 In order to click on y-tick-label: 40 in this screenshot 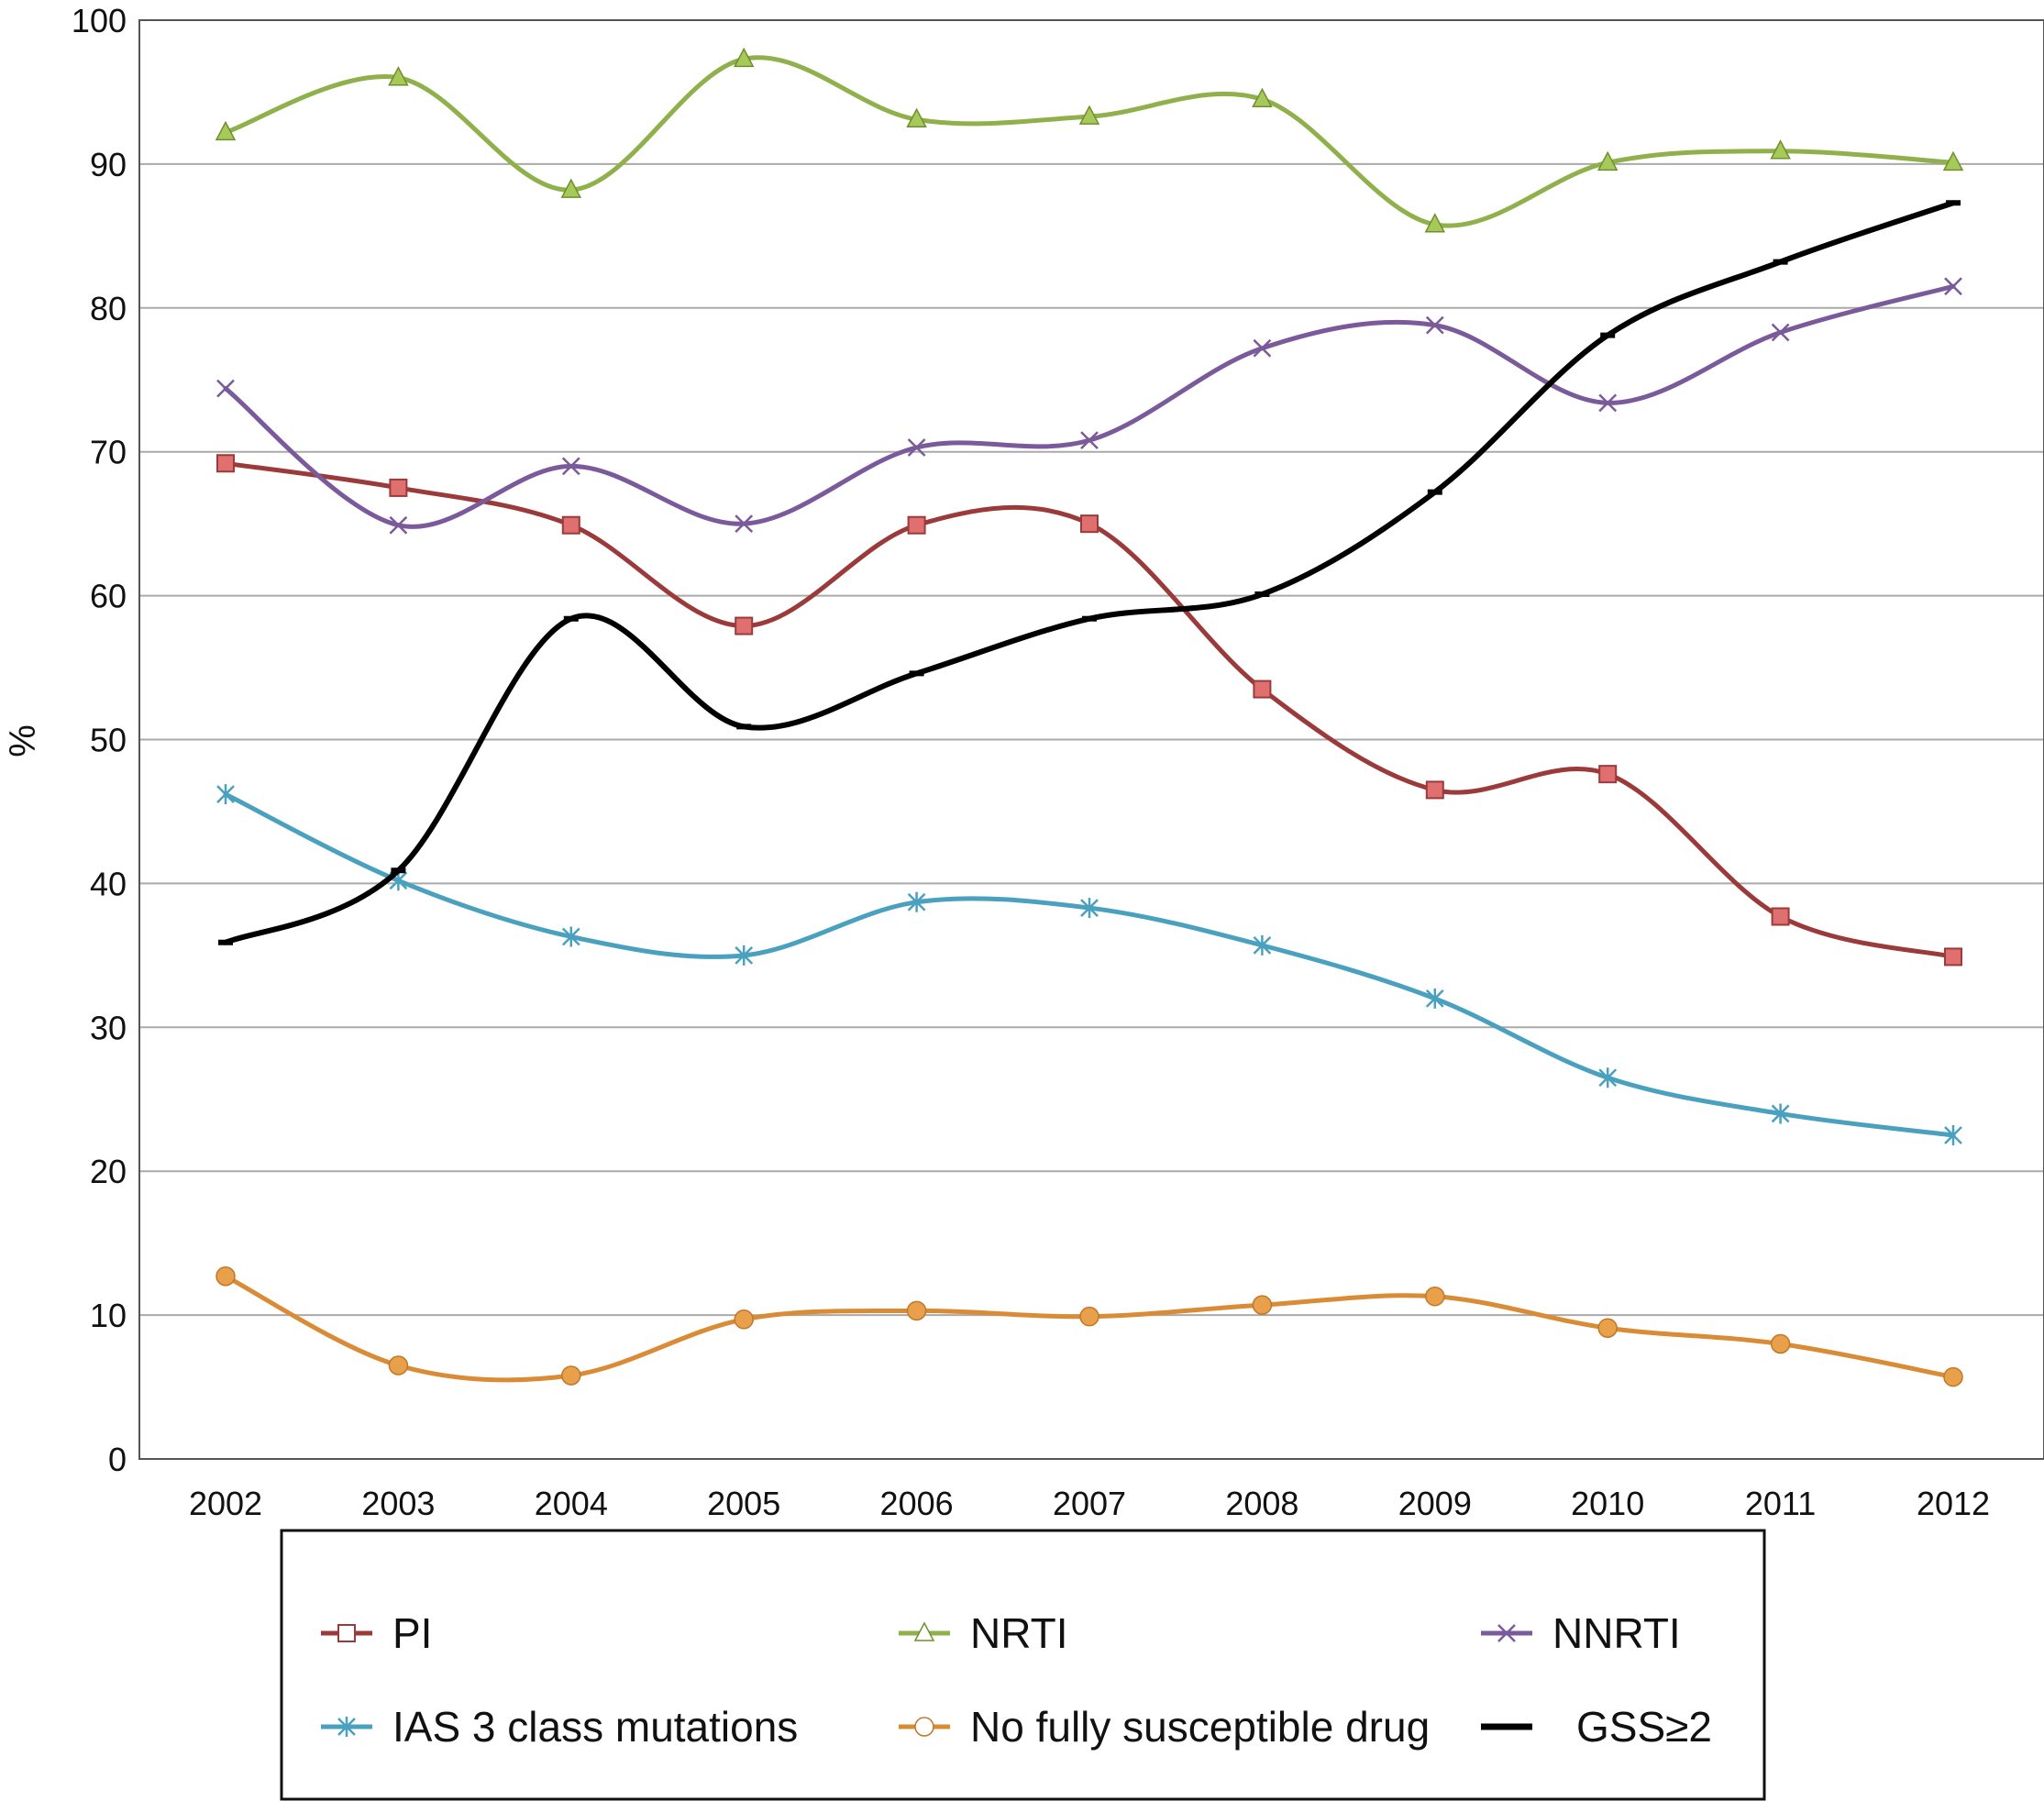, I will do `click(109, 883)`.